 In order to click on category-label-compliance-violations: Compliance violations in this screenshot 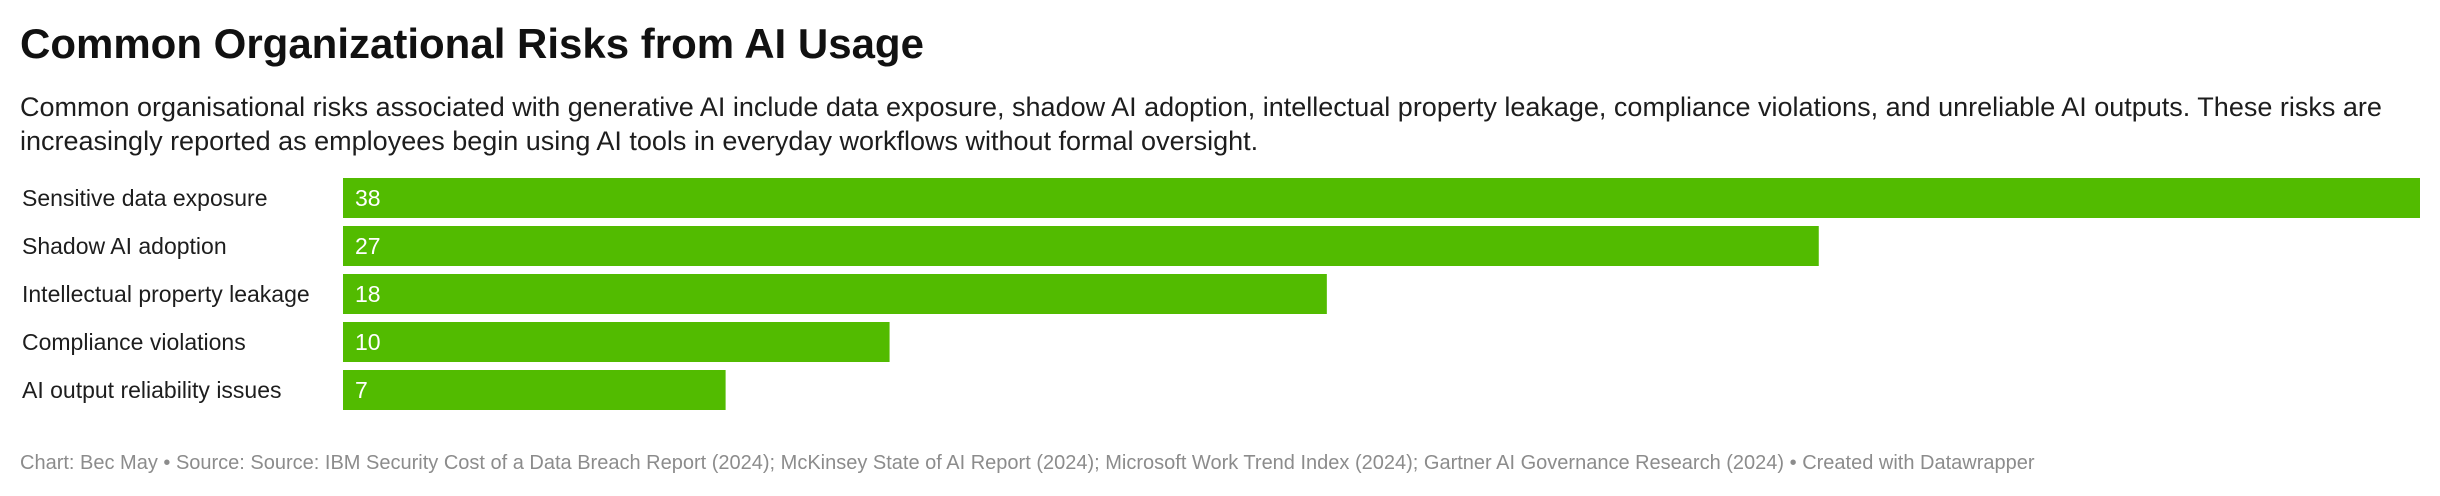, I will do `click(134, 342)`.